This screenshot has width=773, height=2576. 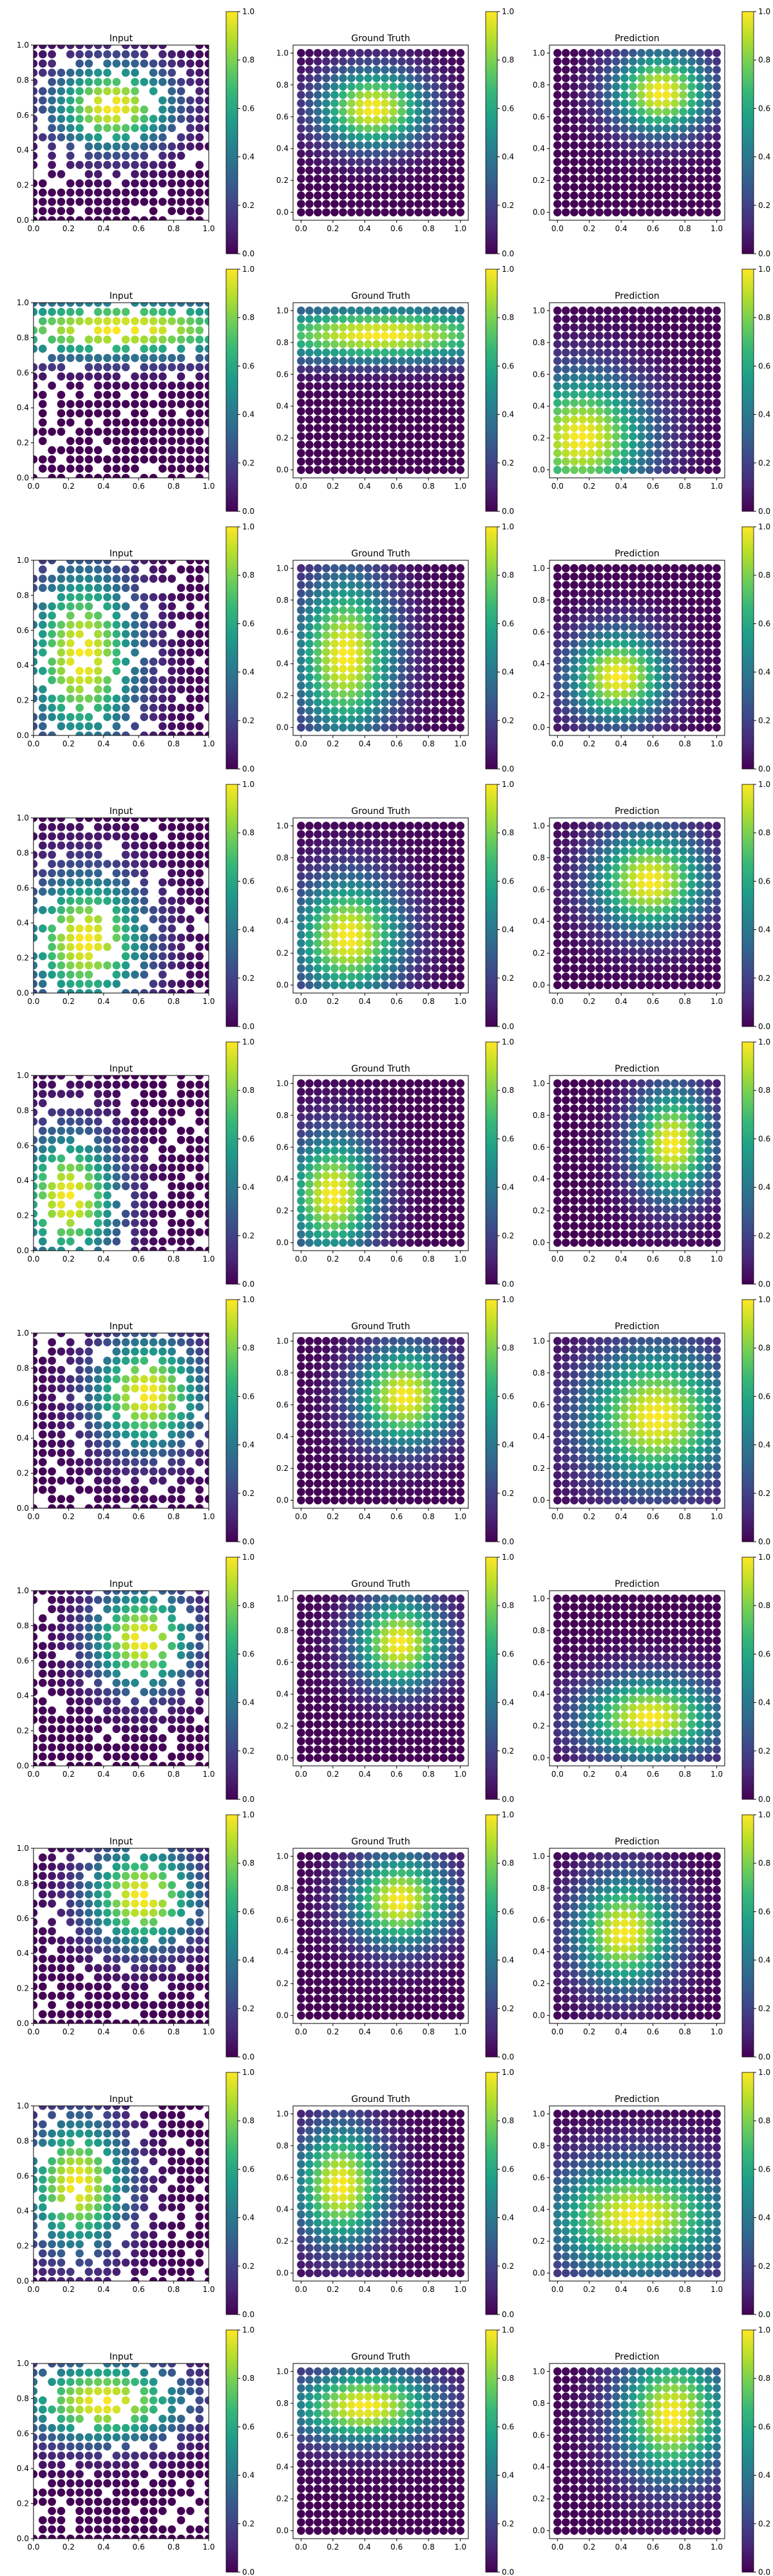 What do you see at coordinates (764, 269) in the screenshot?
I see `colorbar-tick-label: 1.0` at bounding box center [764, 269].